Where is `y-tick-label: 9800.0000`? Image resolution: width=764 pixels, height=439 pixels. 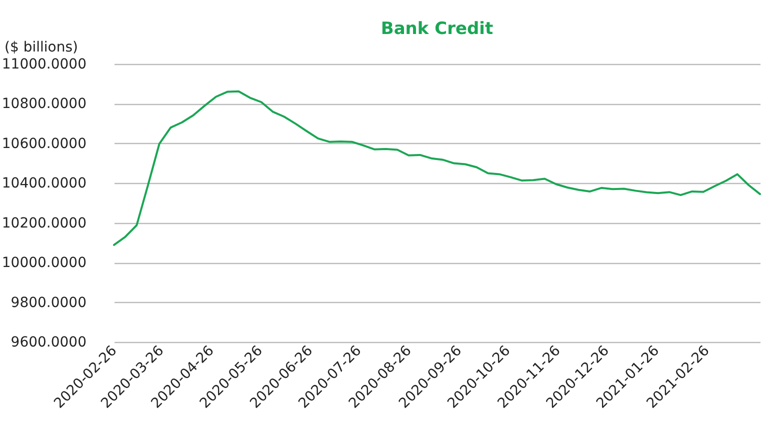 y-tick-label: 9800.0000 is located at coordinates (48, 302).